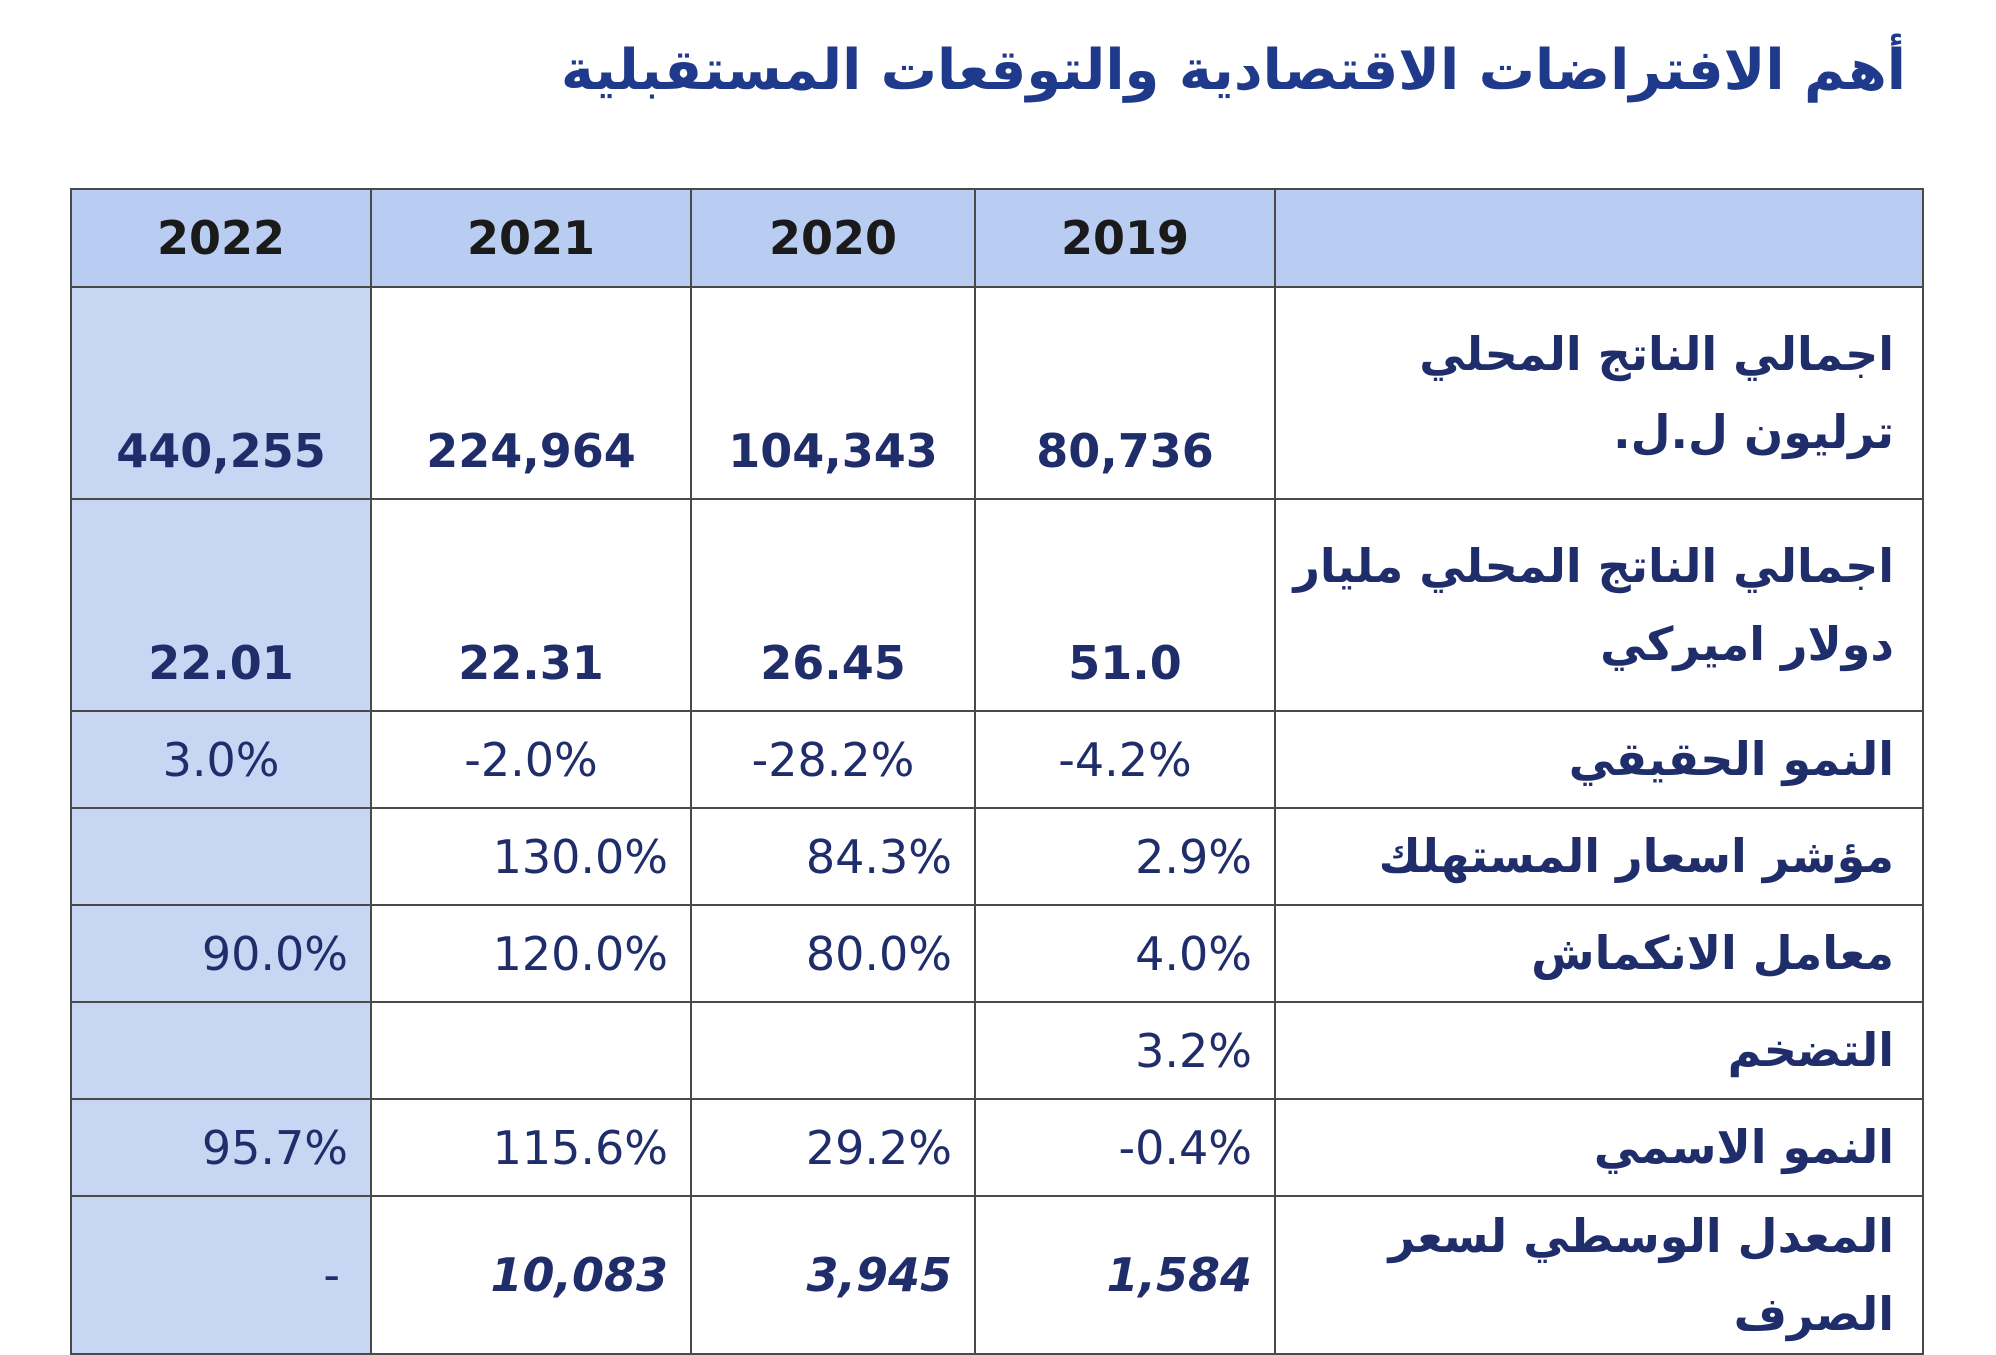 This screenshot has width=1996, height=1355. Describe the element at coordinates (221, 1274) in the screenshot. I see `cell-2022: -` at that location.